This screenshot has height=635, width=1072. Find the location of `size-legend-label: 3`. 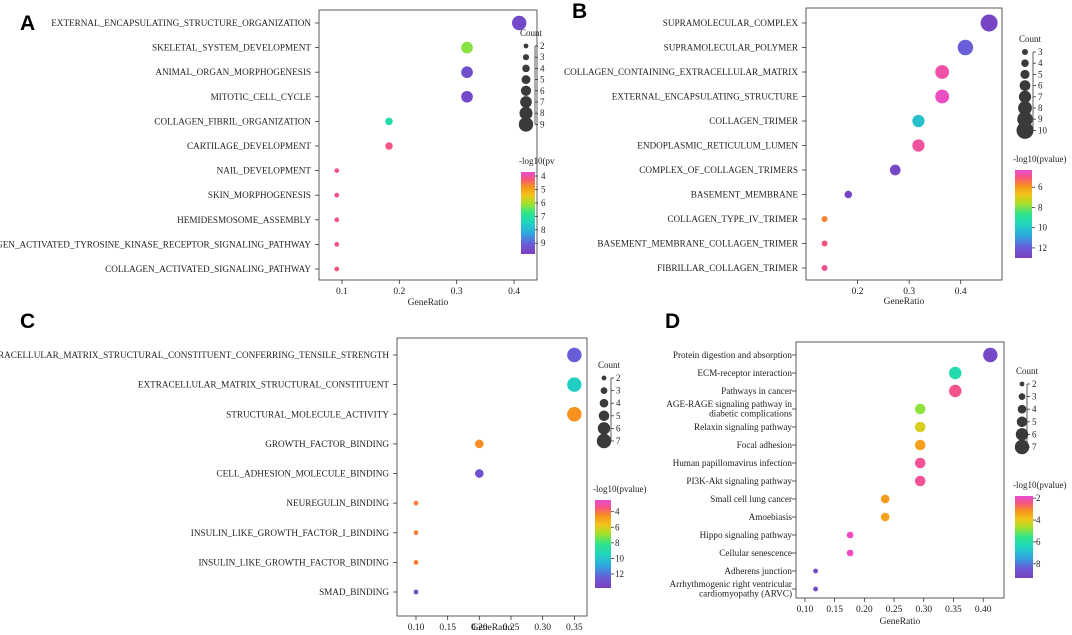

size-legend-label: 3 is located at coordinates (1040, 52).